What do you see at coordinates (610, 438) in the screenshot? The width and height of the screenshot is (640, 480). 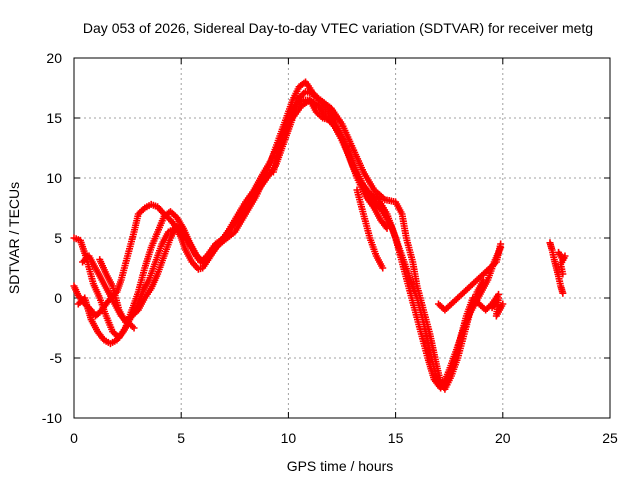 I see `x-tick-label: 25` at bounding box center [610, 438].